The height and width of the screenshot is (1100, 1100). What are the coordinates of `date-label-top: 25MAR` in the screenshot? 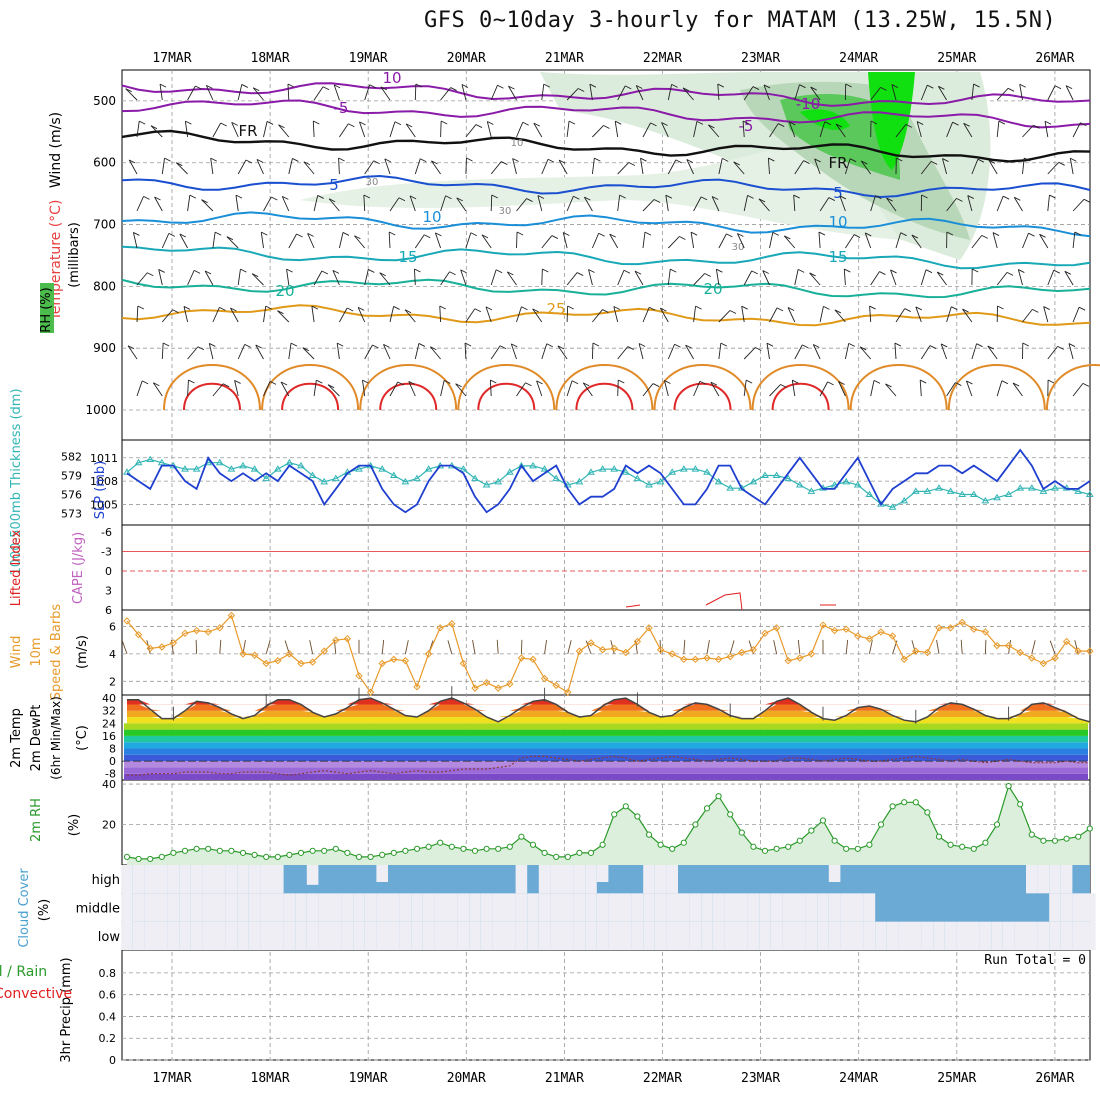 It's located at (956, 58).